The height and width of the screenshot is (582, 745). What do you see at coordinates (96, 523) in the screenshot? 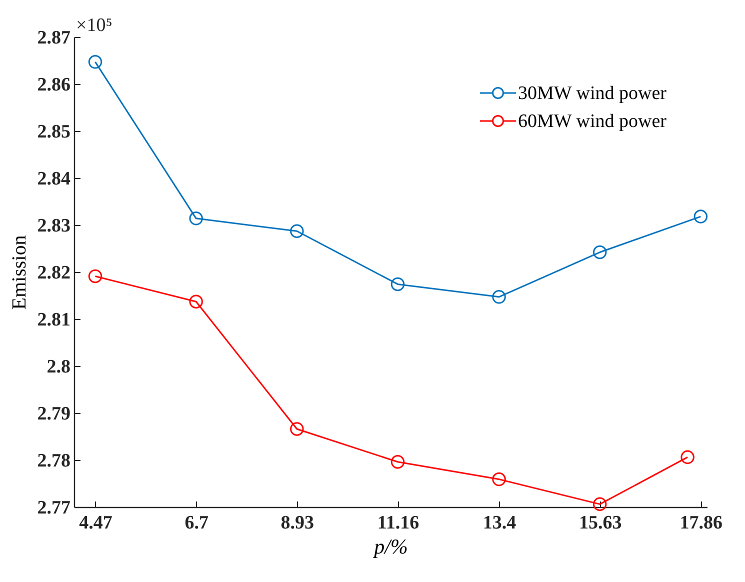
I see `x-tick-label: 4.47` at bounding box center [96, 523].